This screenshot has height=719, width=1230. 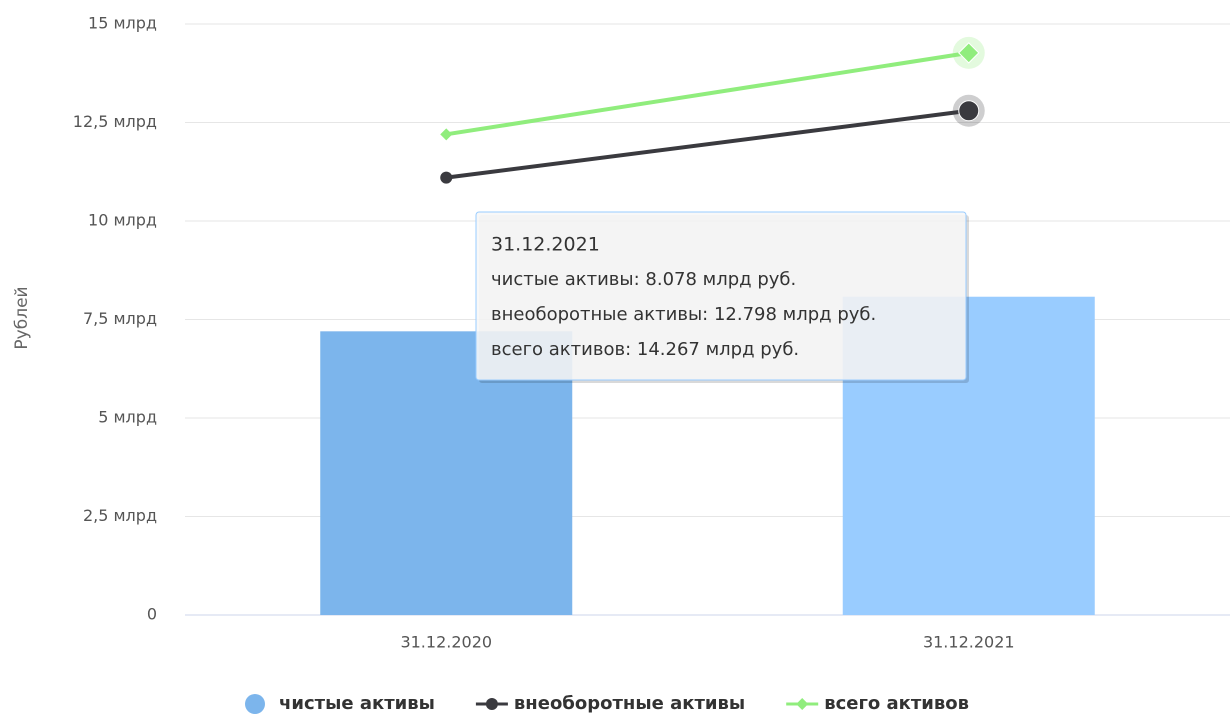 What do you see at coordinates (152, 614) in the screenshot?
I see `y-tick-label: 0` at bounding box center [152, 614].